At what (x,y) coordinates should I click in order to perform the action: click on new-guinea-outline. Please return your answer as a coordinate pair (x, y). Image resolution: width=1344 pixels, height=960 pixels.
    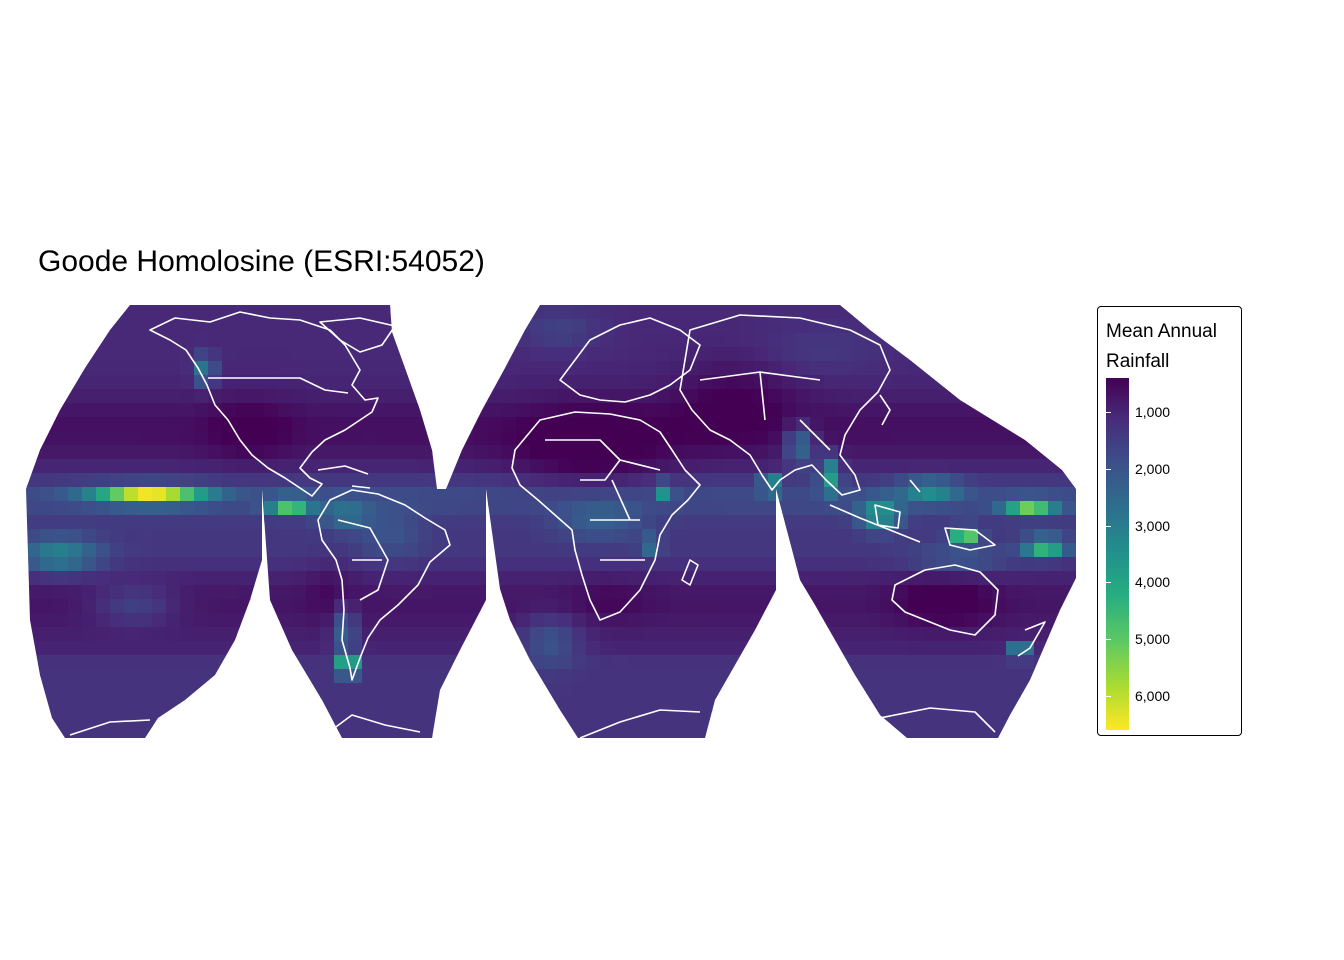
    Looking at the image, I should click on (970, 539).